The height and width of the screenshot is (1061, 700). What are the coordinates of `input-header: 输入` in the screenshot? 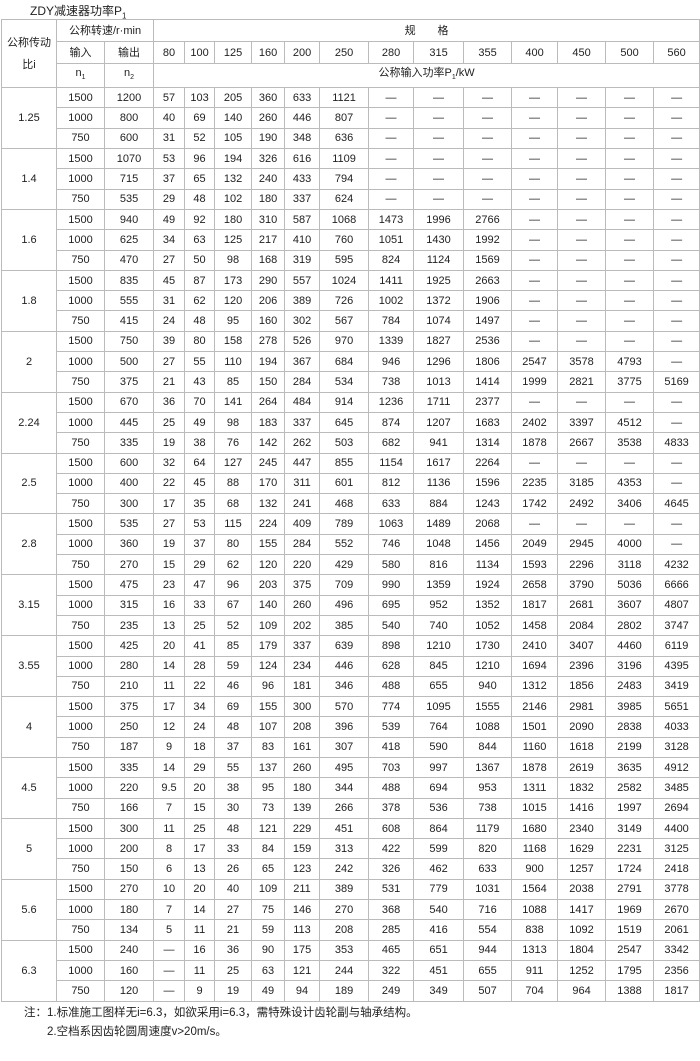 It's located at (80, 52).